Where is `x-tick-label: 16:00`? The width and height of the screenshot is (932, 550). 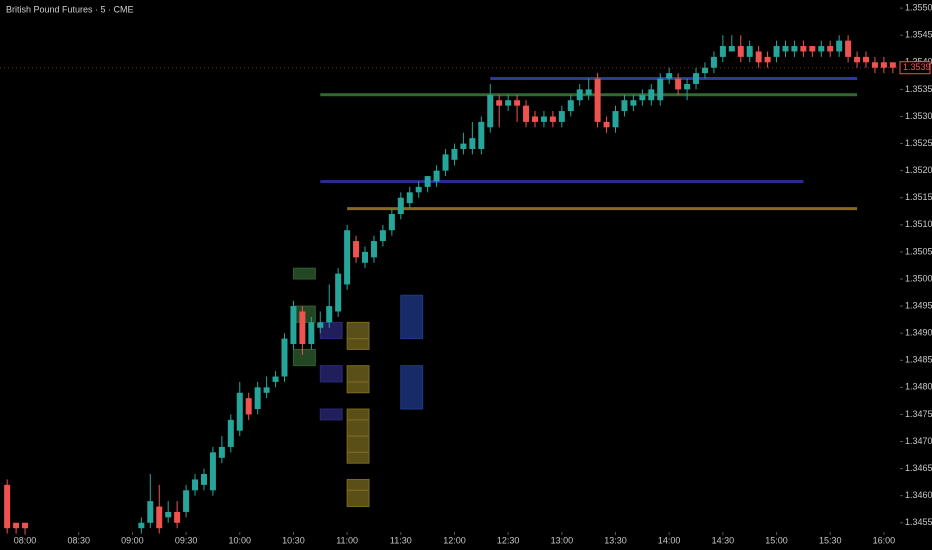
x-tick-label: 16:00 is located at coordinates (884, 540).